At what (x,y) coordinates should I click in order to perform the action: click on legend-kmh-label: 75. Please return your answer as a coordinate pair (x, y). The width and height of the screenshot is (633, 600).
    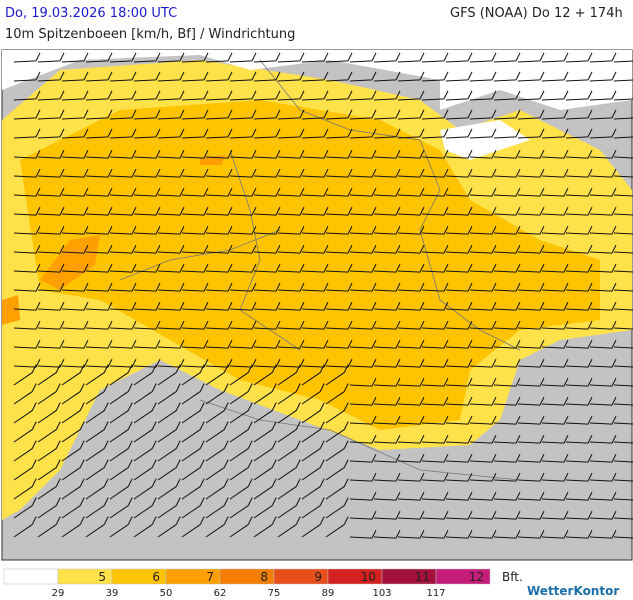
    Looking at the image, I should click on (274, 593).